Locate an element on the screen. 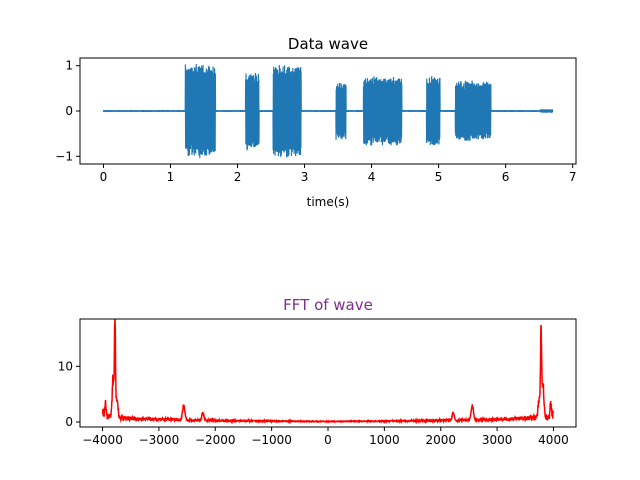 This screenshot has height=480, width=640. x-tick-label: 5 is located at coordinates (439, 177).